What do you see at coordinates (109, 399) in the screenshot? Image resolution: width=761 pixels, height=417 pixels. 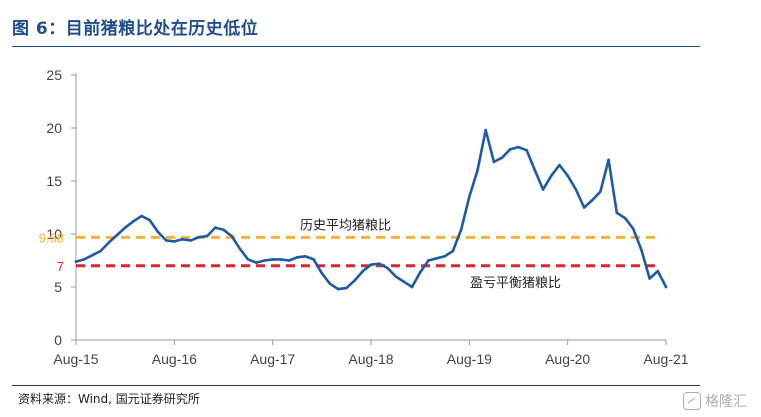 I see `source-note: 资料来源：Wind, 国元证券研究所` at bounding box center [109, 399].